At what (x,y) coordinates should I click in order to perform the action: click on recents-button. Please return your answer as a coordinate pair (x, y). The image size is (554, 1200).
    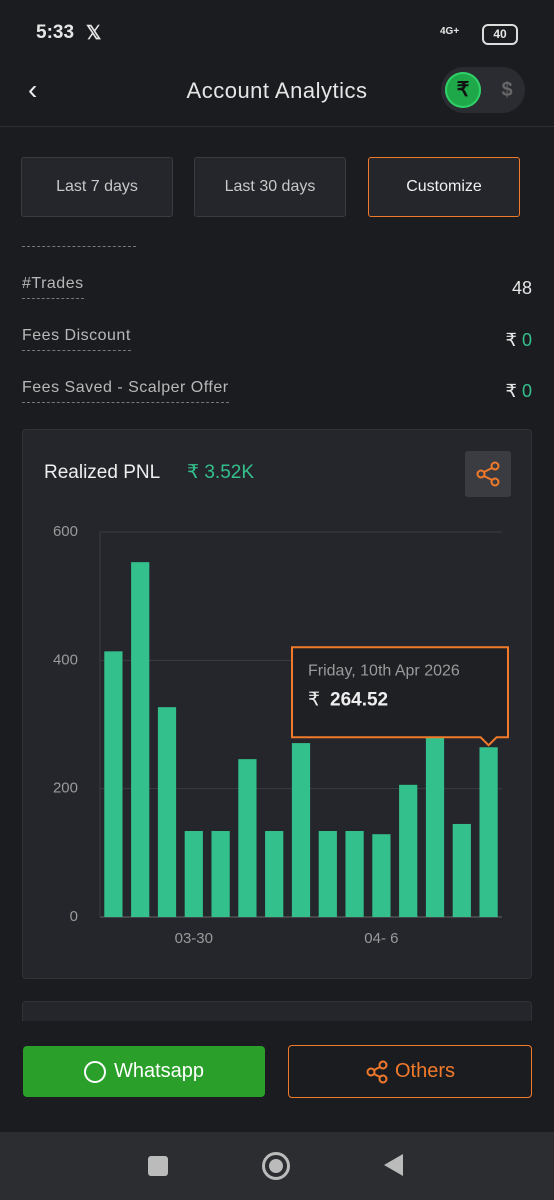
    Looking at the image, I should click on (158, 1166).